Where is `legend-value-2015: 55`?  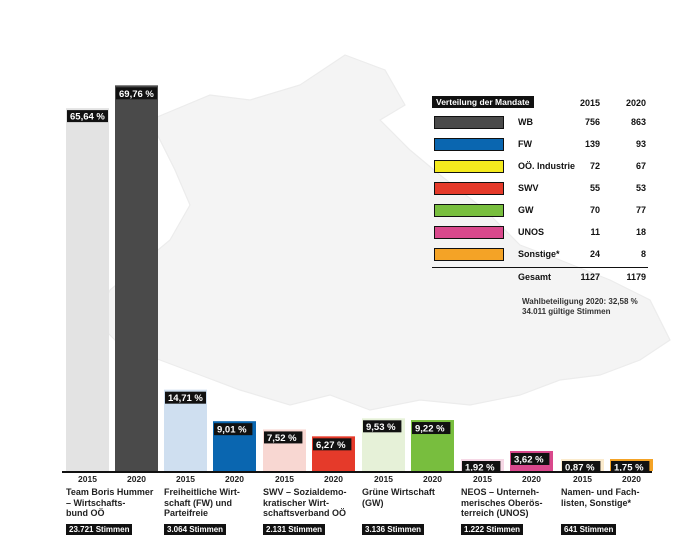 legend-value-2015: 55 is located at coordinates (594, 188).